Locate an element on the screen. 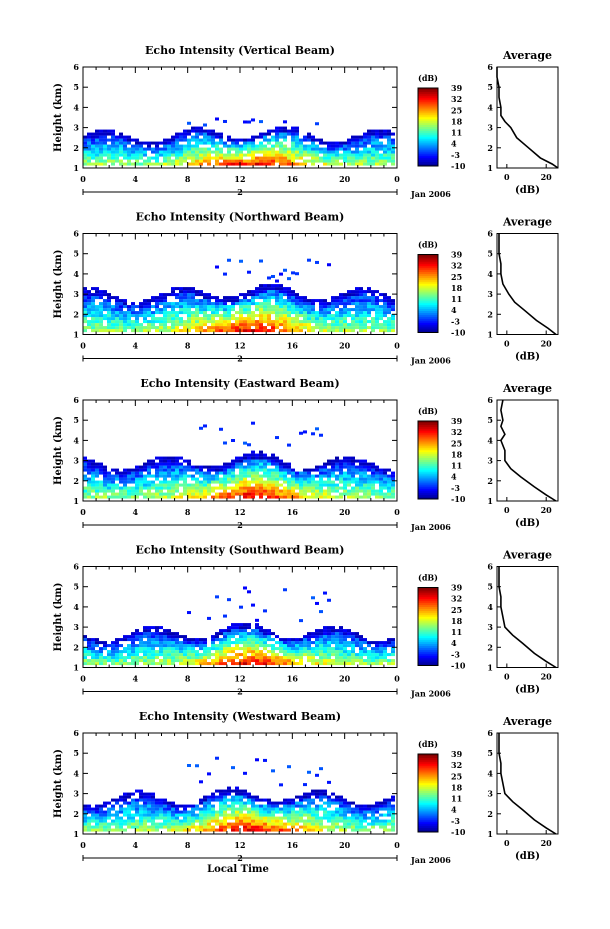 The width and height of the screenshot is (610, 929). colorbar-tick-label: -10 is located at coordinates (458, 666).